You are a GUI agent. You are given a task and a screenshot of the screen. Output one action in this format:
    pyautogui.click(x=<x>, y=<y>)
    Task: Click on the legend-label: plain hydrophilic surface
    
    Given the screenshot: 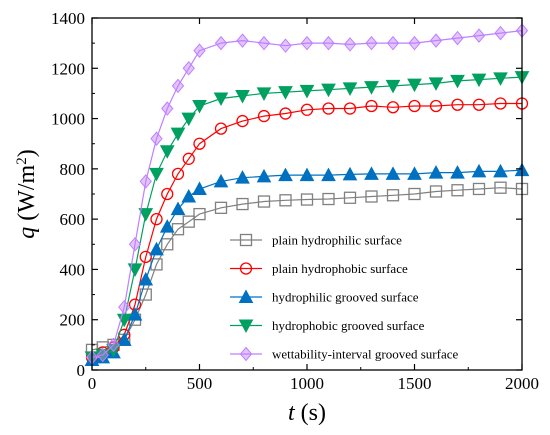 What is the action you would take?
    pyautogui.click(x=337, y=240)
    